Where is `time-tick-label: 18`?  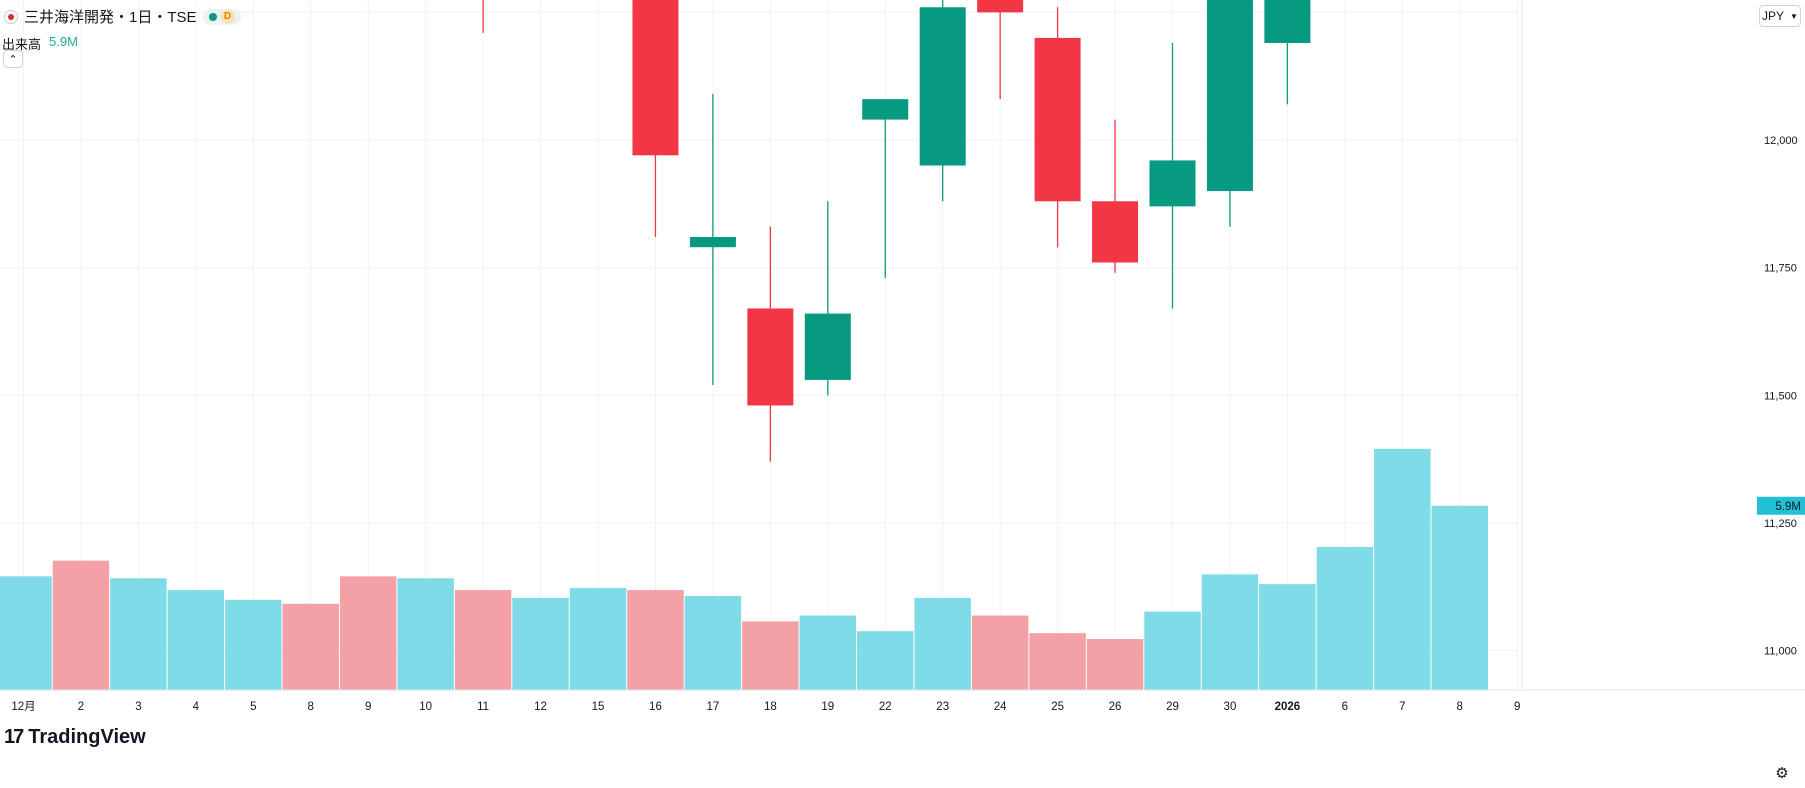 time-tick-label: 18 is located at coordinates (770, 707).